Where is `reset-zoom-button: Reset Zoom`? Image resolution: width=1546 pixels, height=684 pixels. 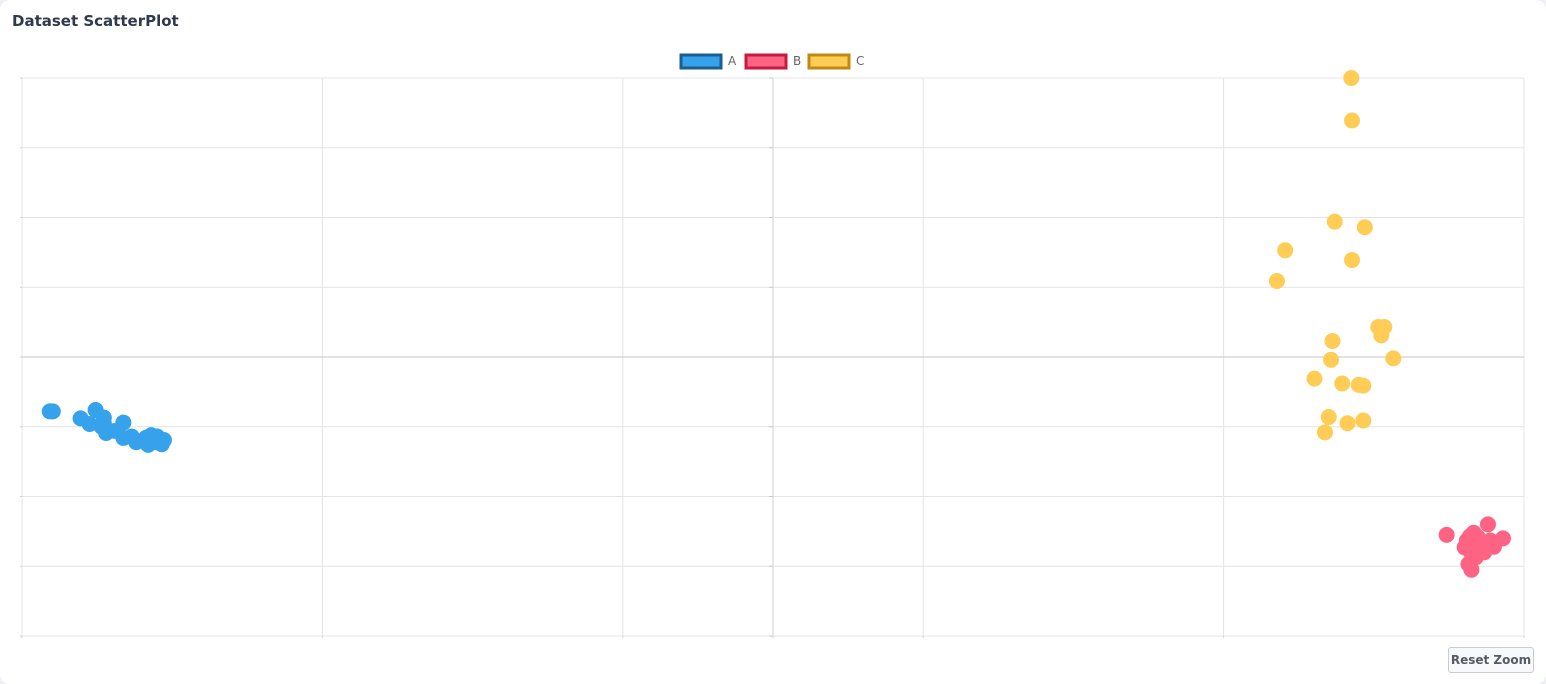
reset-zoom-button: Reset Zoom is located at coordinates (1491, 660).